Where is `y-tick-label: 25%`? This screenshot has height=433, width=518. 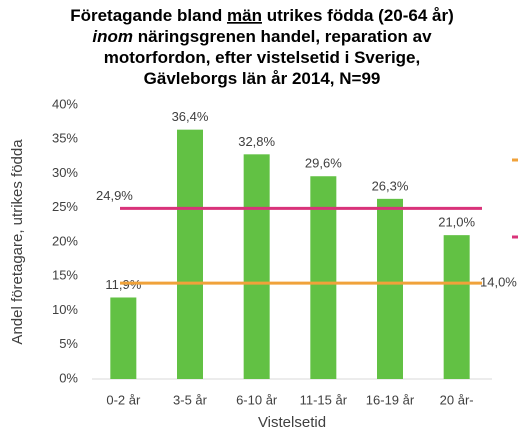
y-tick-label: 25% is located at coordinates (65, 206).